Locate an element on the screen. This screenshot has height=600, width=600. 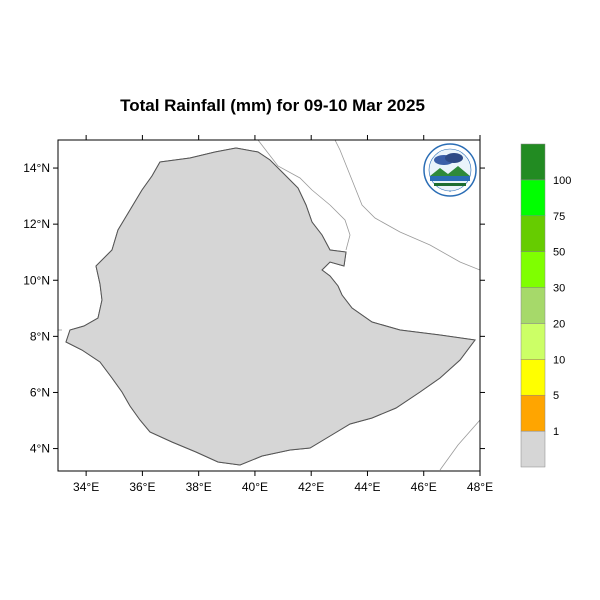
x-tick-label: 42°E is located at coordinates (311, 487).